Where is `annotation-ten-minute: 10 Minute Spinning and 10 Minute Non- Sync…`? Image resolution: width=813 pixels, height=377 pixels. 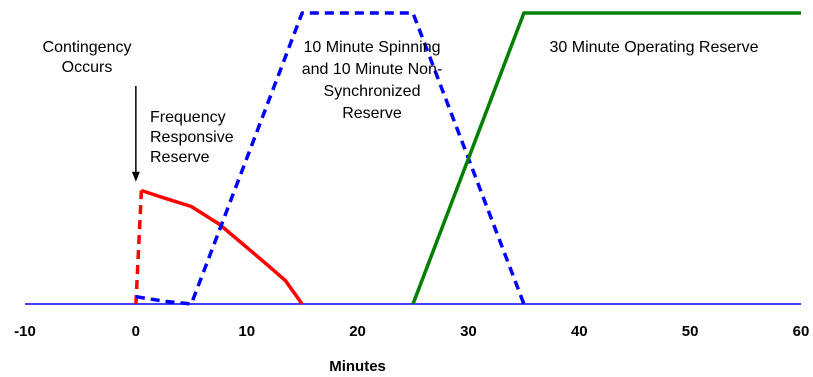 annotation-ten-minute: 10 Minute Spinning and 10 Minute Non- Sync… is located at coordinates (372, 80).